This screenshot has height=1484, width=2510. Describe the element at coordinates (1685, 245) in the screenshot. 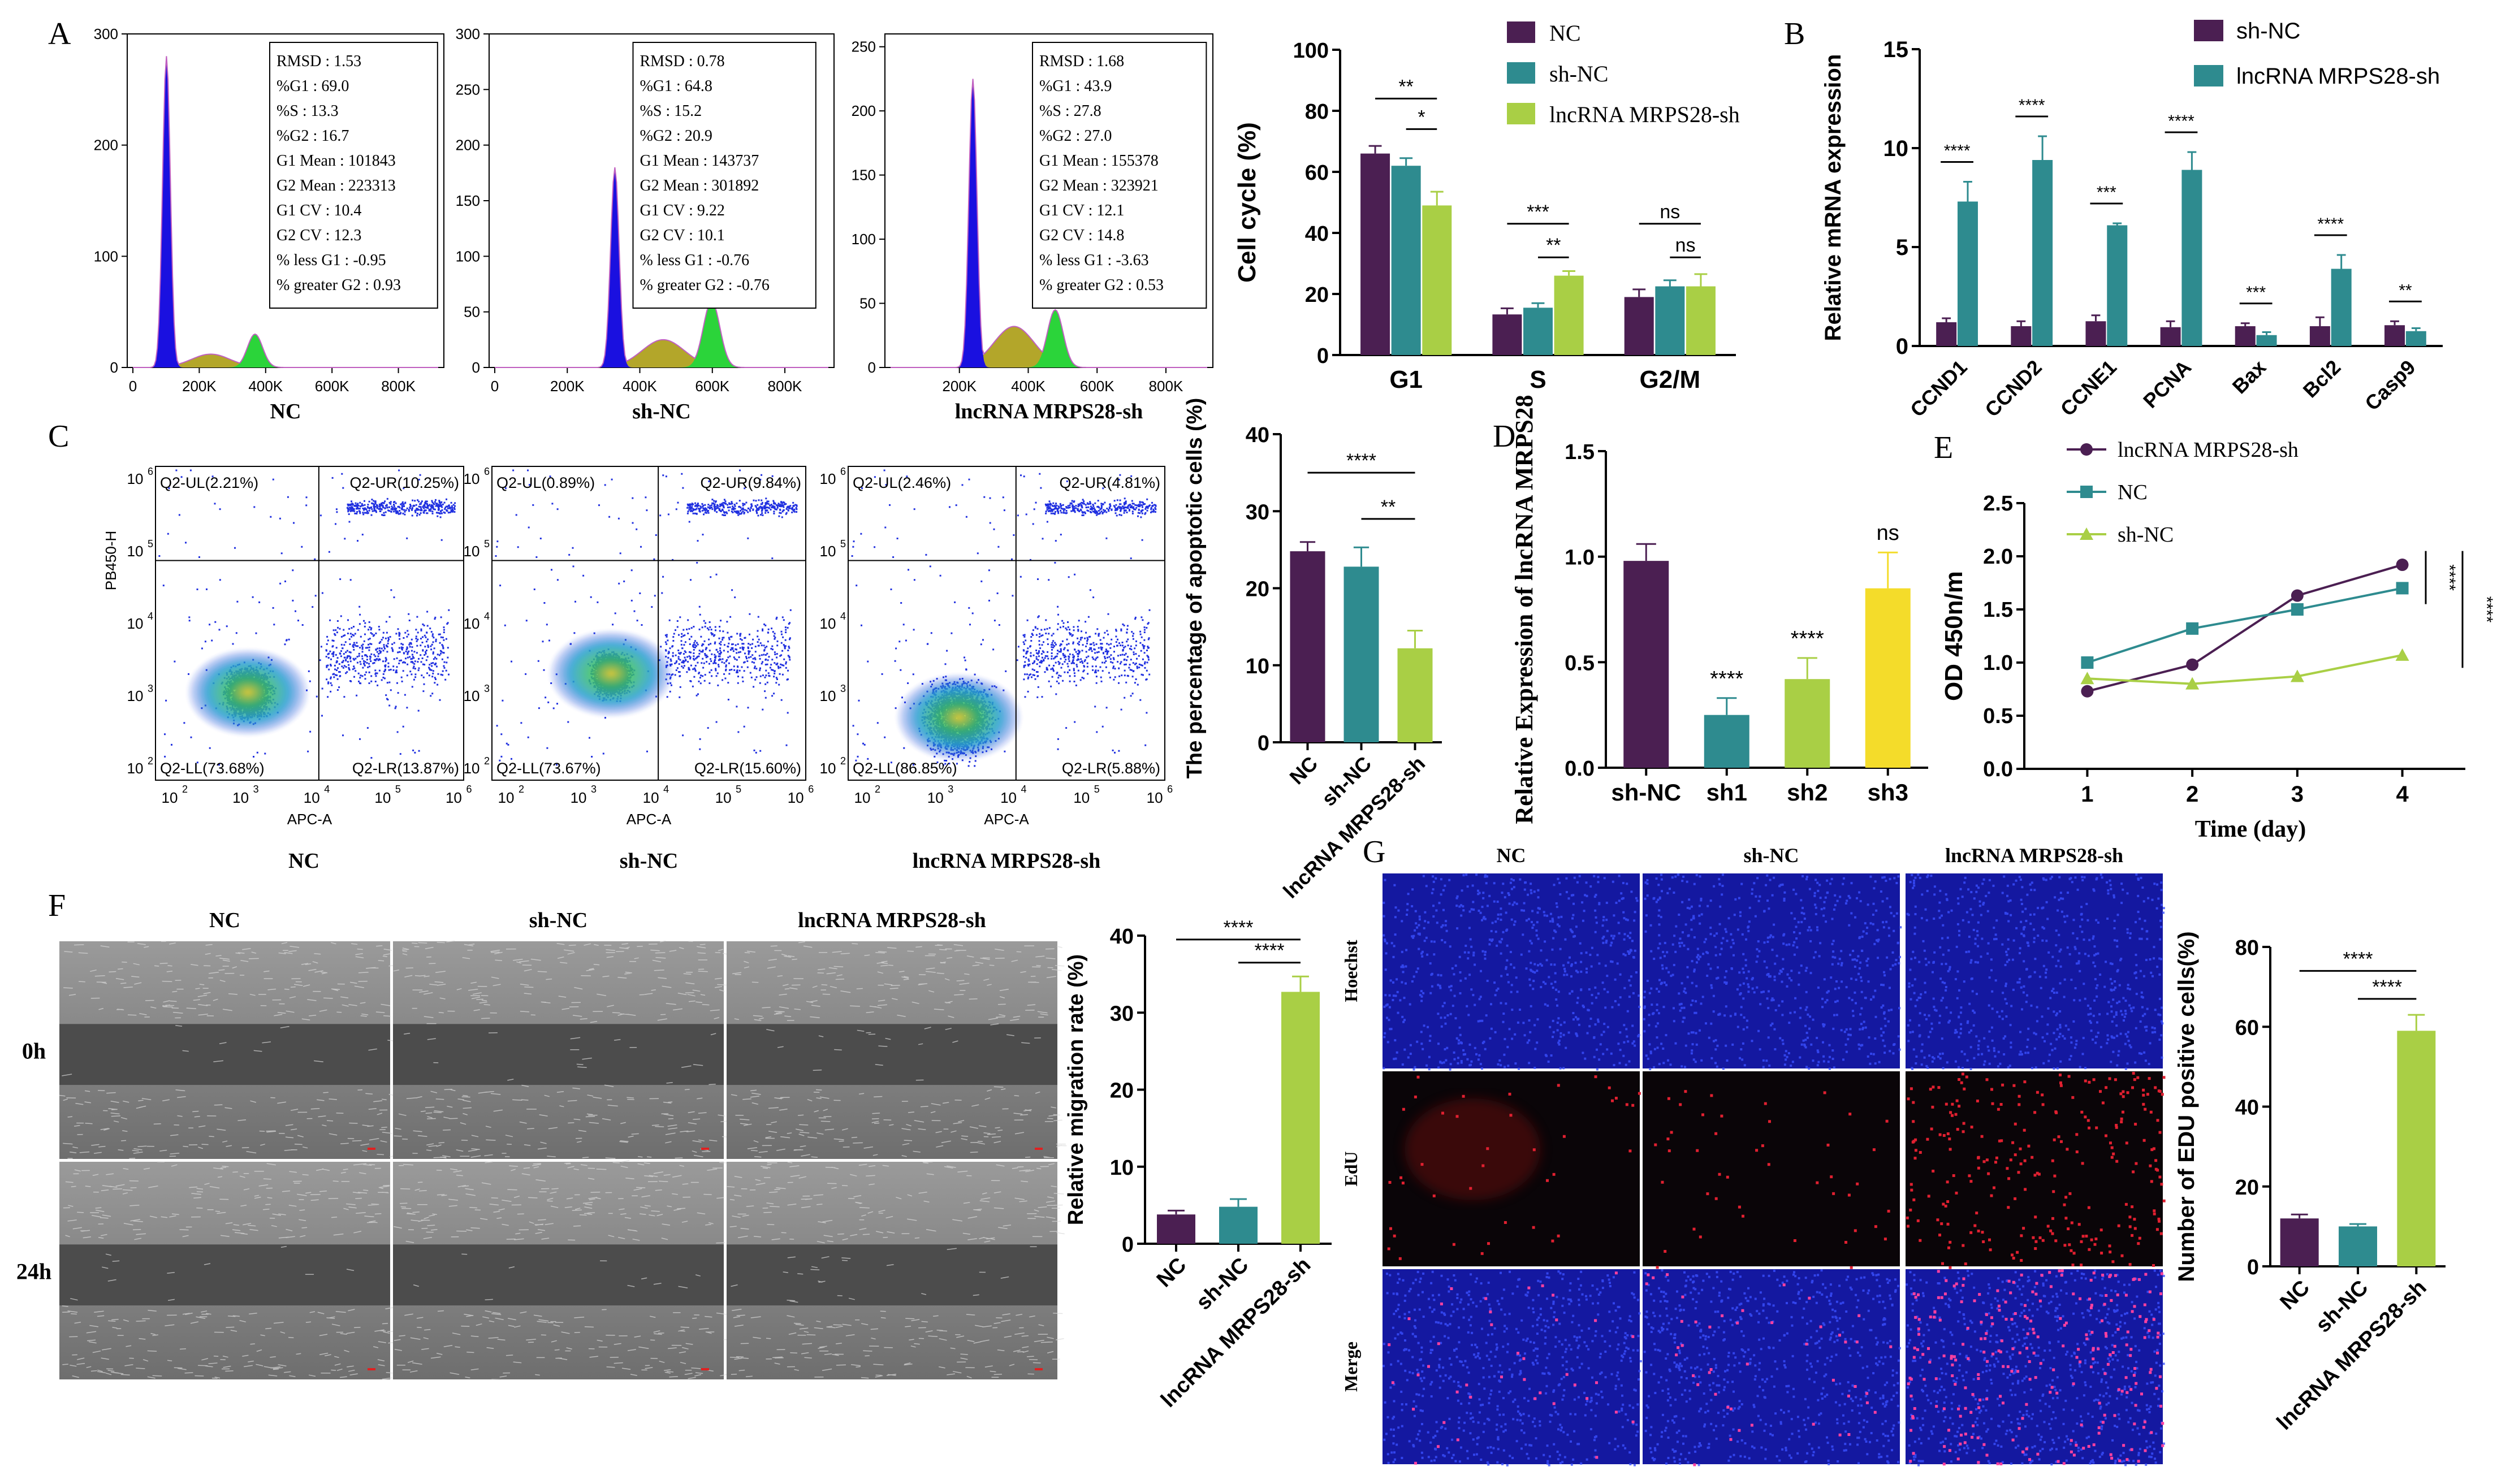

I see `significance-label: ns` at that location.